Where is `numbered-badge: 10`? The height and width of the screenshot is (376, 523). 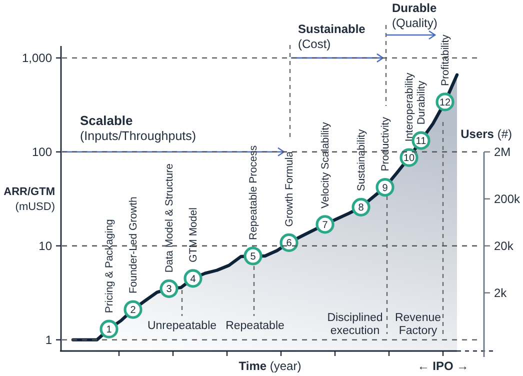 numbered-badge: 10 is located at coordinates (409, 157).